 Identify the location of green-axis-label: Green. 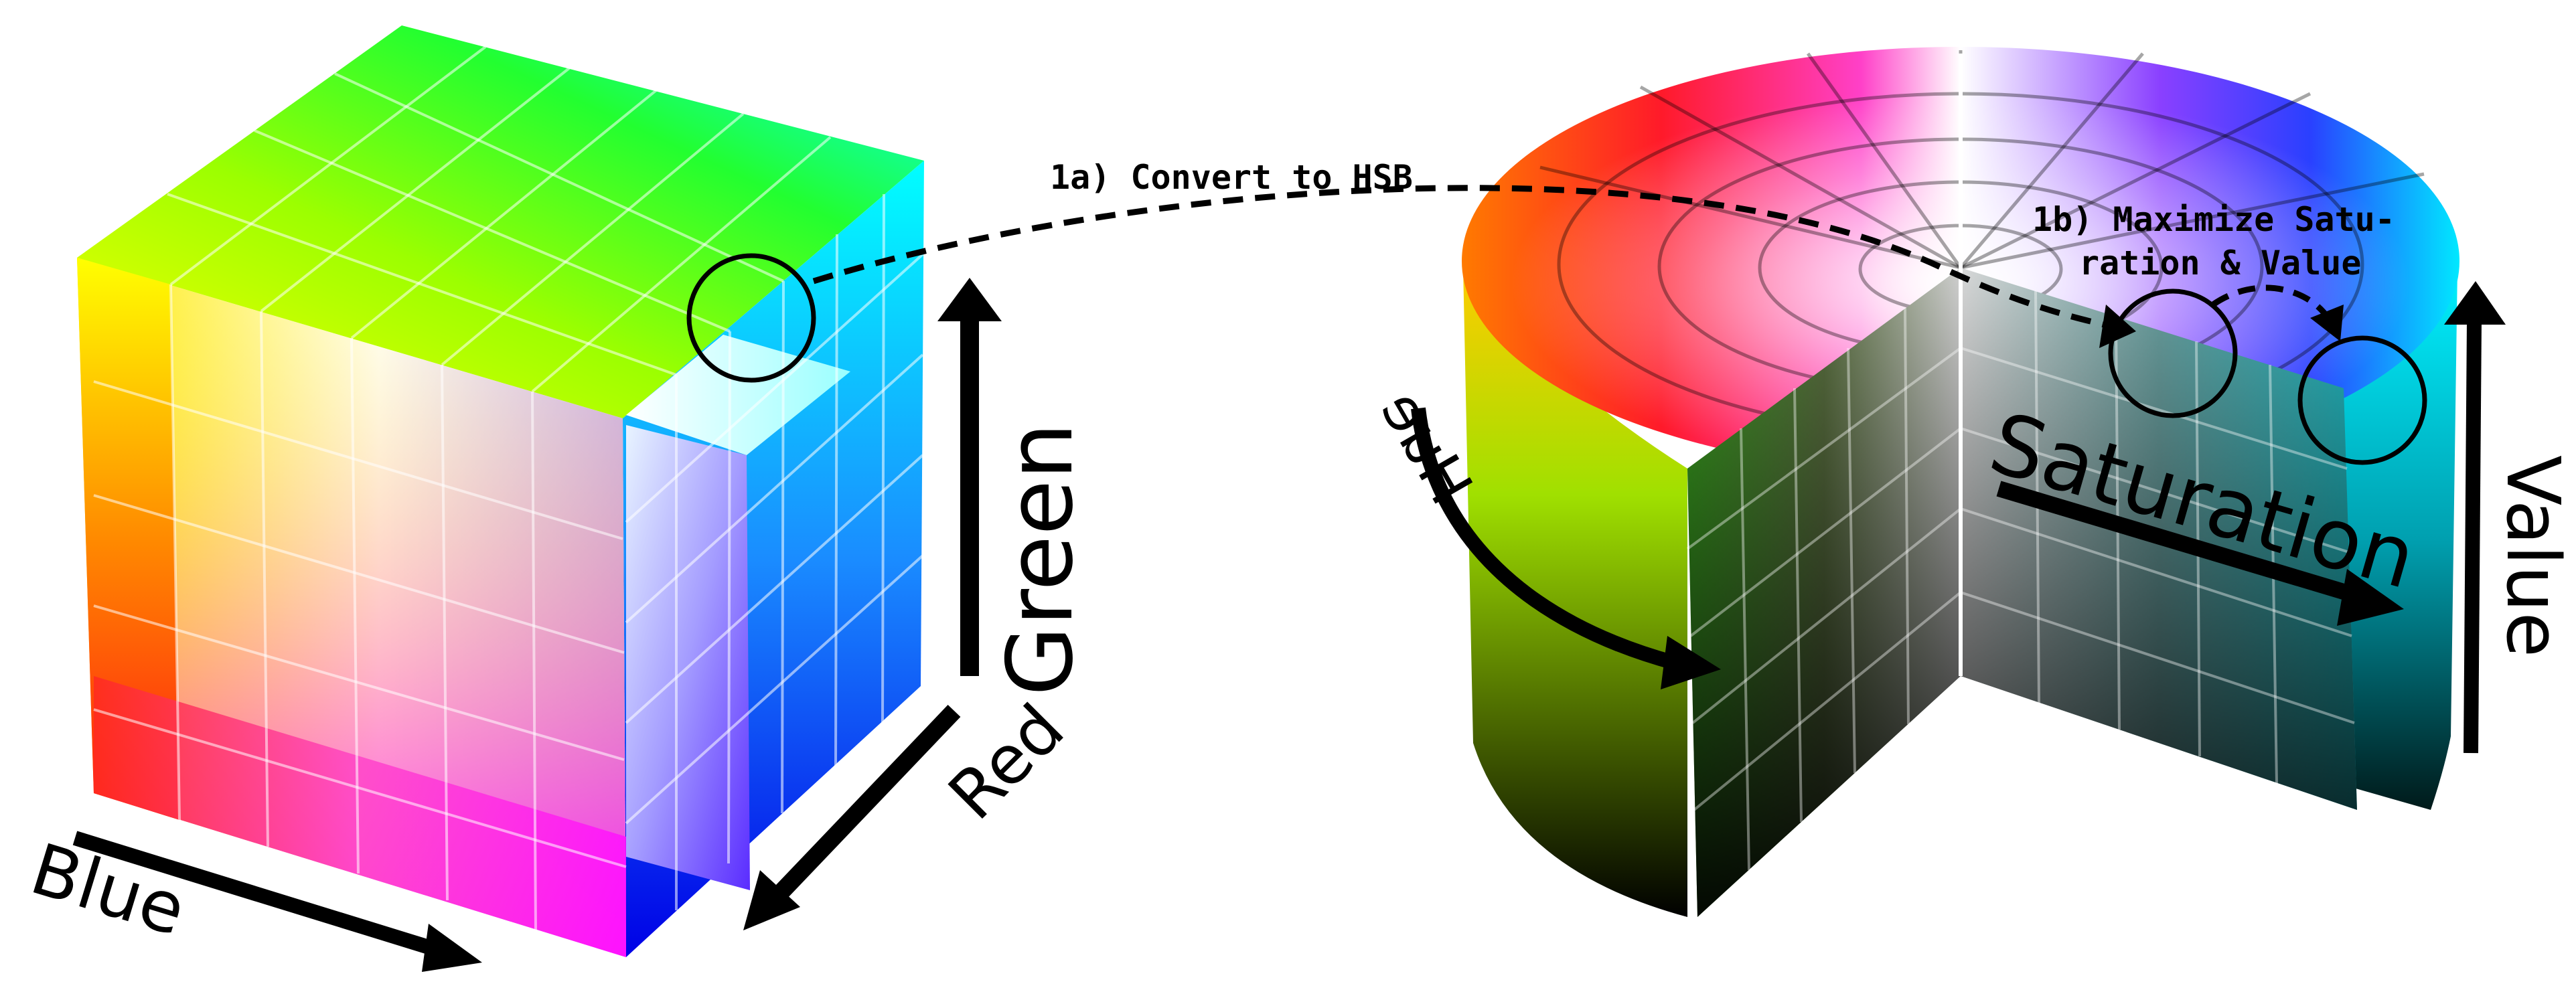
(1040, 559).